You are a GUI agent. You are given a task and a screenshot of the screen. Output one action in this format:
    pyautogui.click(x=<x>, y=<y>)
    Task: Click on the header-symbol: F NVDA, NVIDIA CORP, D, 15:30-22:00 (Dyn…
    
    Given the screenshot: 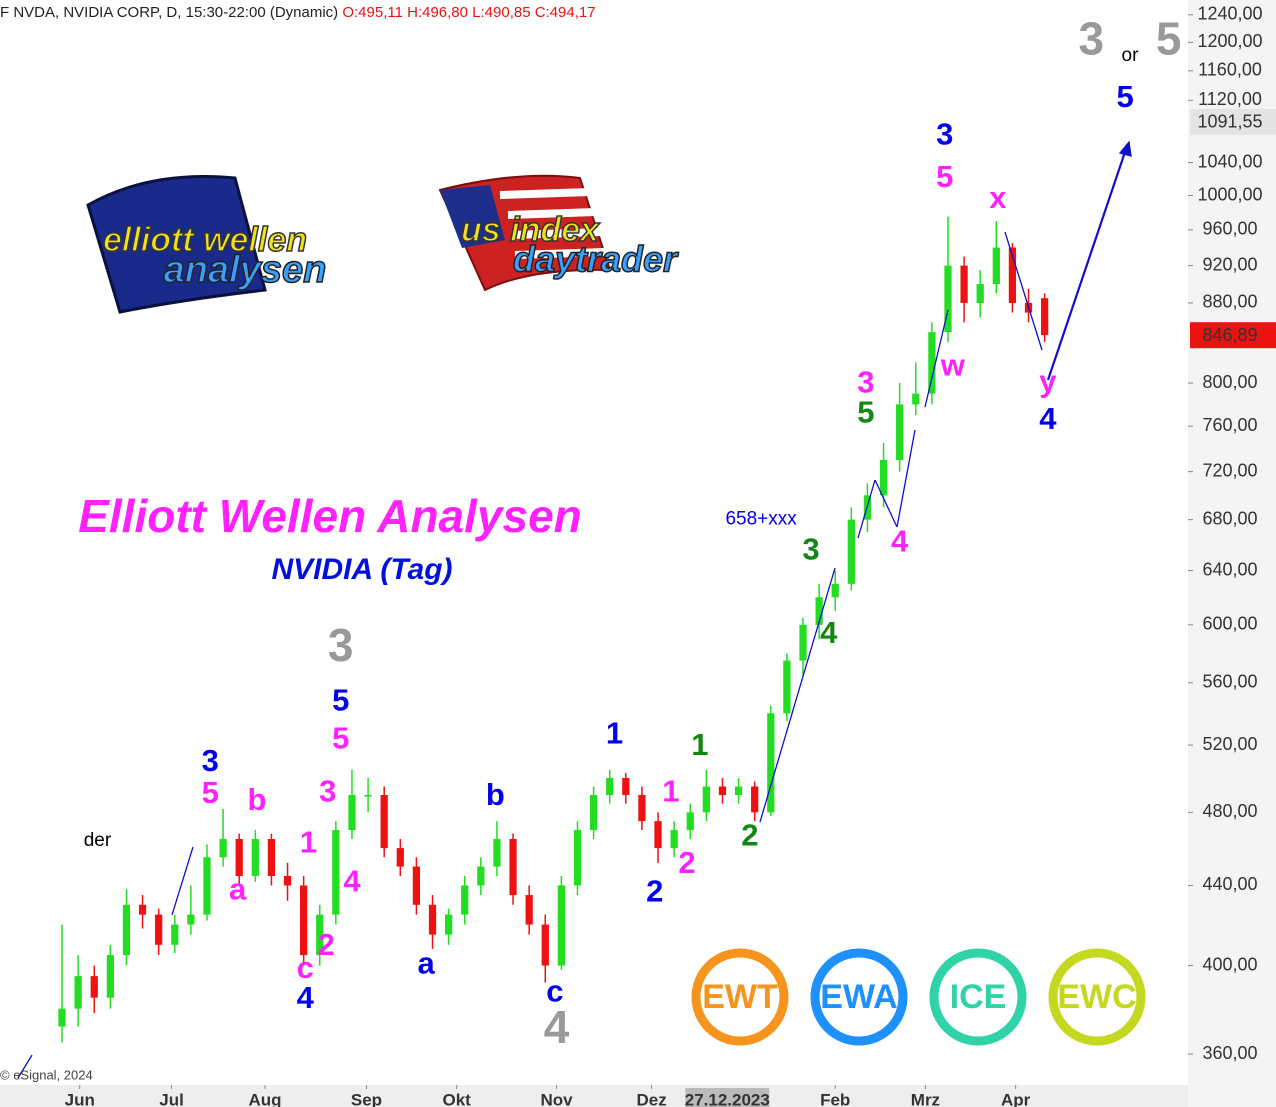 What is the action you would take?
    pyautogui.click(x=169, y=12)
    